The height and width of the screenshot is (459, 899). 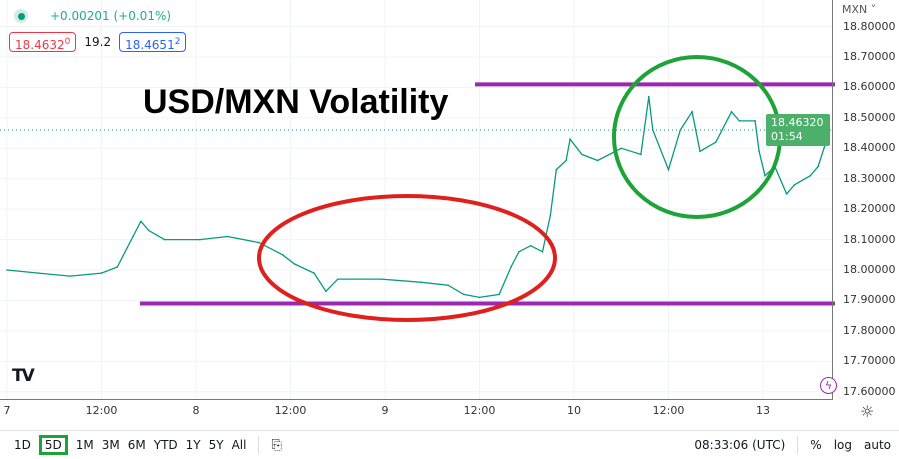 What do you see at coordinates (22, 445) in the screenshot?
I see `range-button-1d: 1D` at bounding box center [22, 445].